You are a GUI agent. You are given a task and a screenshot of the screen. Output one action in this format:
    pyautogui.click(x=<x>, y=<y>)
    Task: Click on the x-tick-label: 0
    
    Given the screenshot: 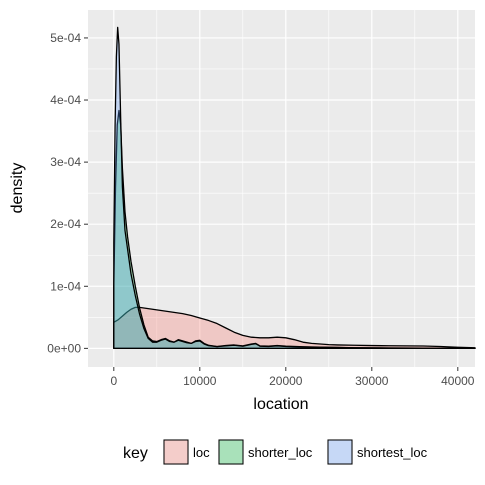 What is the action you would take?
    pyautogui.click(x=113, y=381)
    